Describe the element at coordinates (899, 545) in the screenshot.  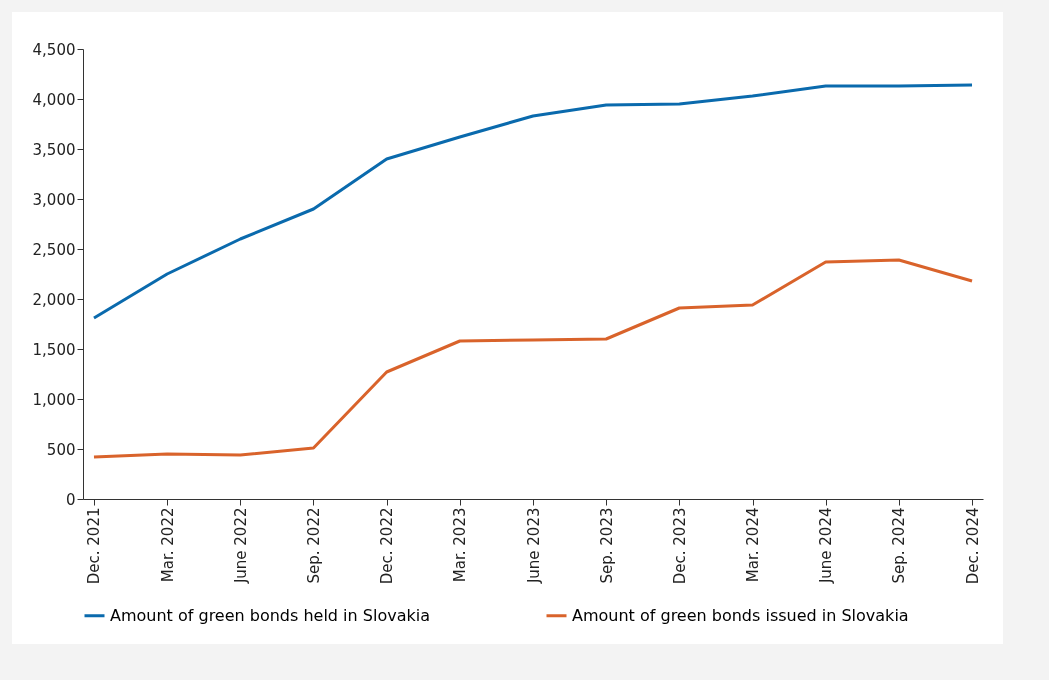
I see `x-tick-label: Sep. 2024` at that location.